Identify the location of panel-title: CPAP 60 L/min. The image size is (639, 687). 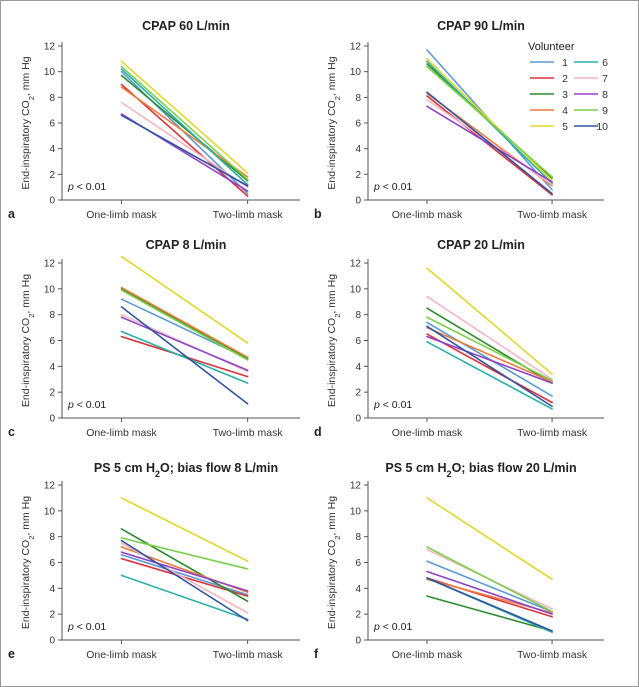
(186, 26).